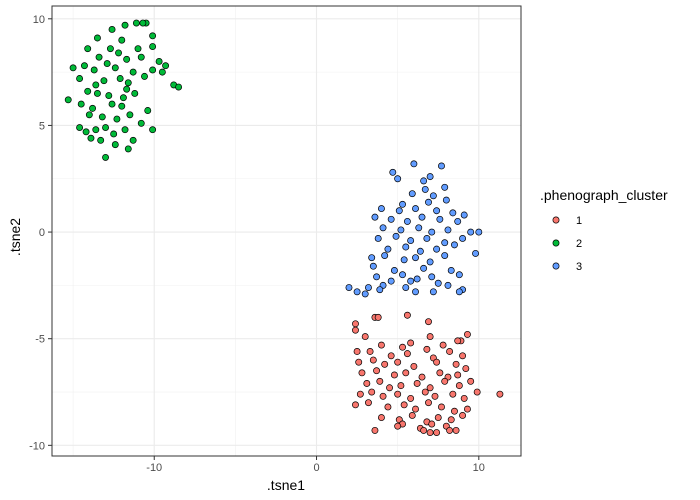 The image size is (700, 500). I want to click on x-tick-label: 10, so click(479, 468).